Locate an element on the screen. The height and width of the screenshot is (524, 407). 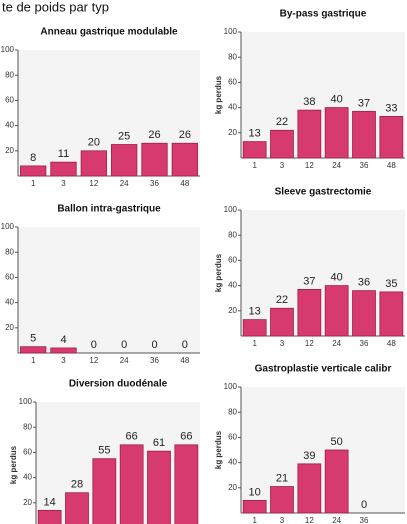
value-label: 22 is located at coordinates (282, 122).